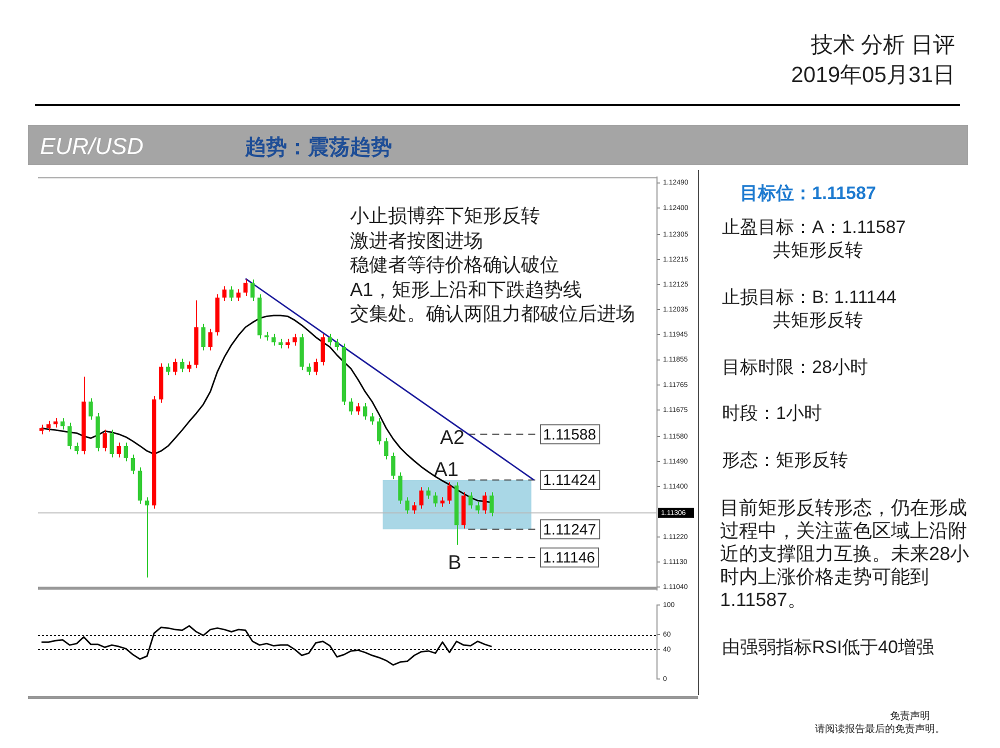 The image size is (1000, 748). I want to click on text: 由强弱指标RSI低于40增强, so click(828, 647).